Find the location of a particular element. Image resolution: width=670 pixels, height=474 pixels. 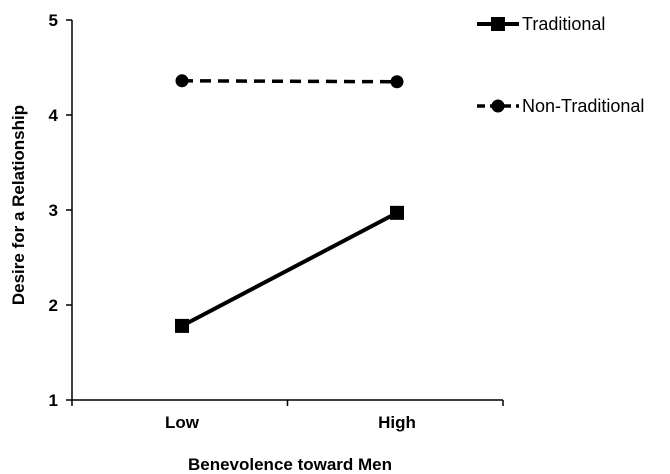

x-tick-label: Low is located at coordinates (182, 422).